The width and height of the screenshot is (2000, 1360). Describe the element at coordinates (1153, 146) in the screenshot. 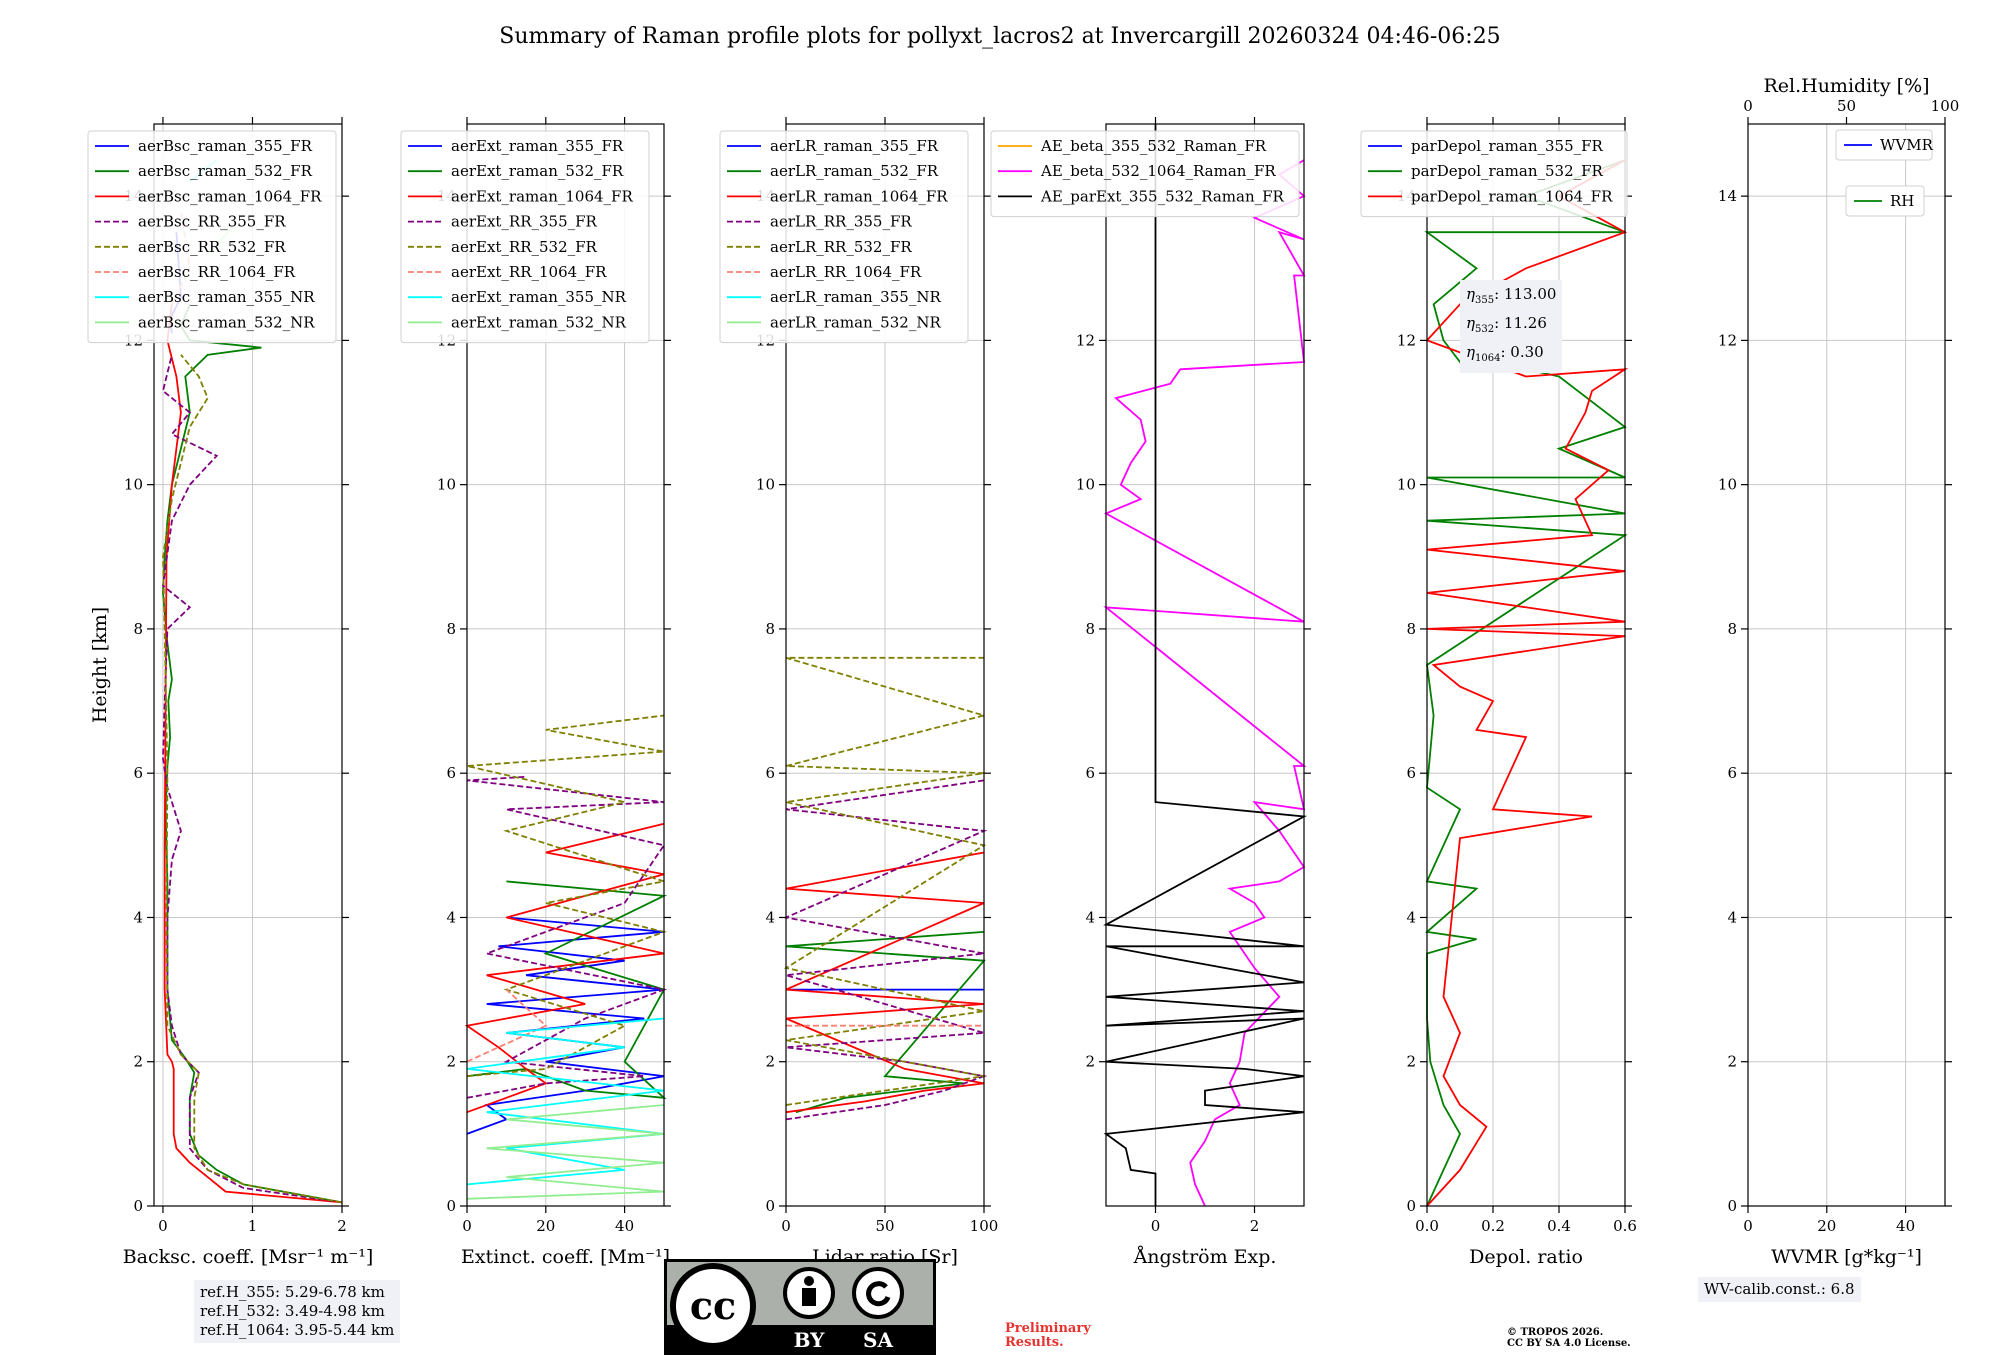

I see `legend-label: AE_beta_355_532_Raman_FR` at that location.